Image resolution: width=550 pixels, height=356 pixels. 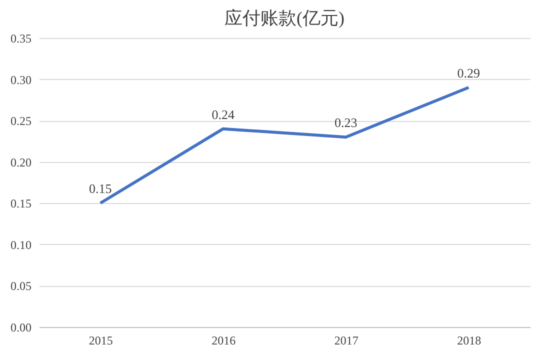 What do you see at coordinates (21, 79) in the screenshot?
I see `y-tick-label: 0.30` at bounding box center [21, 79].